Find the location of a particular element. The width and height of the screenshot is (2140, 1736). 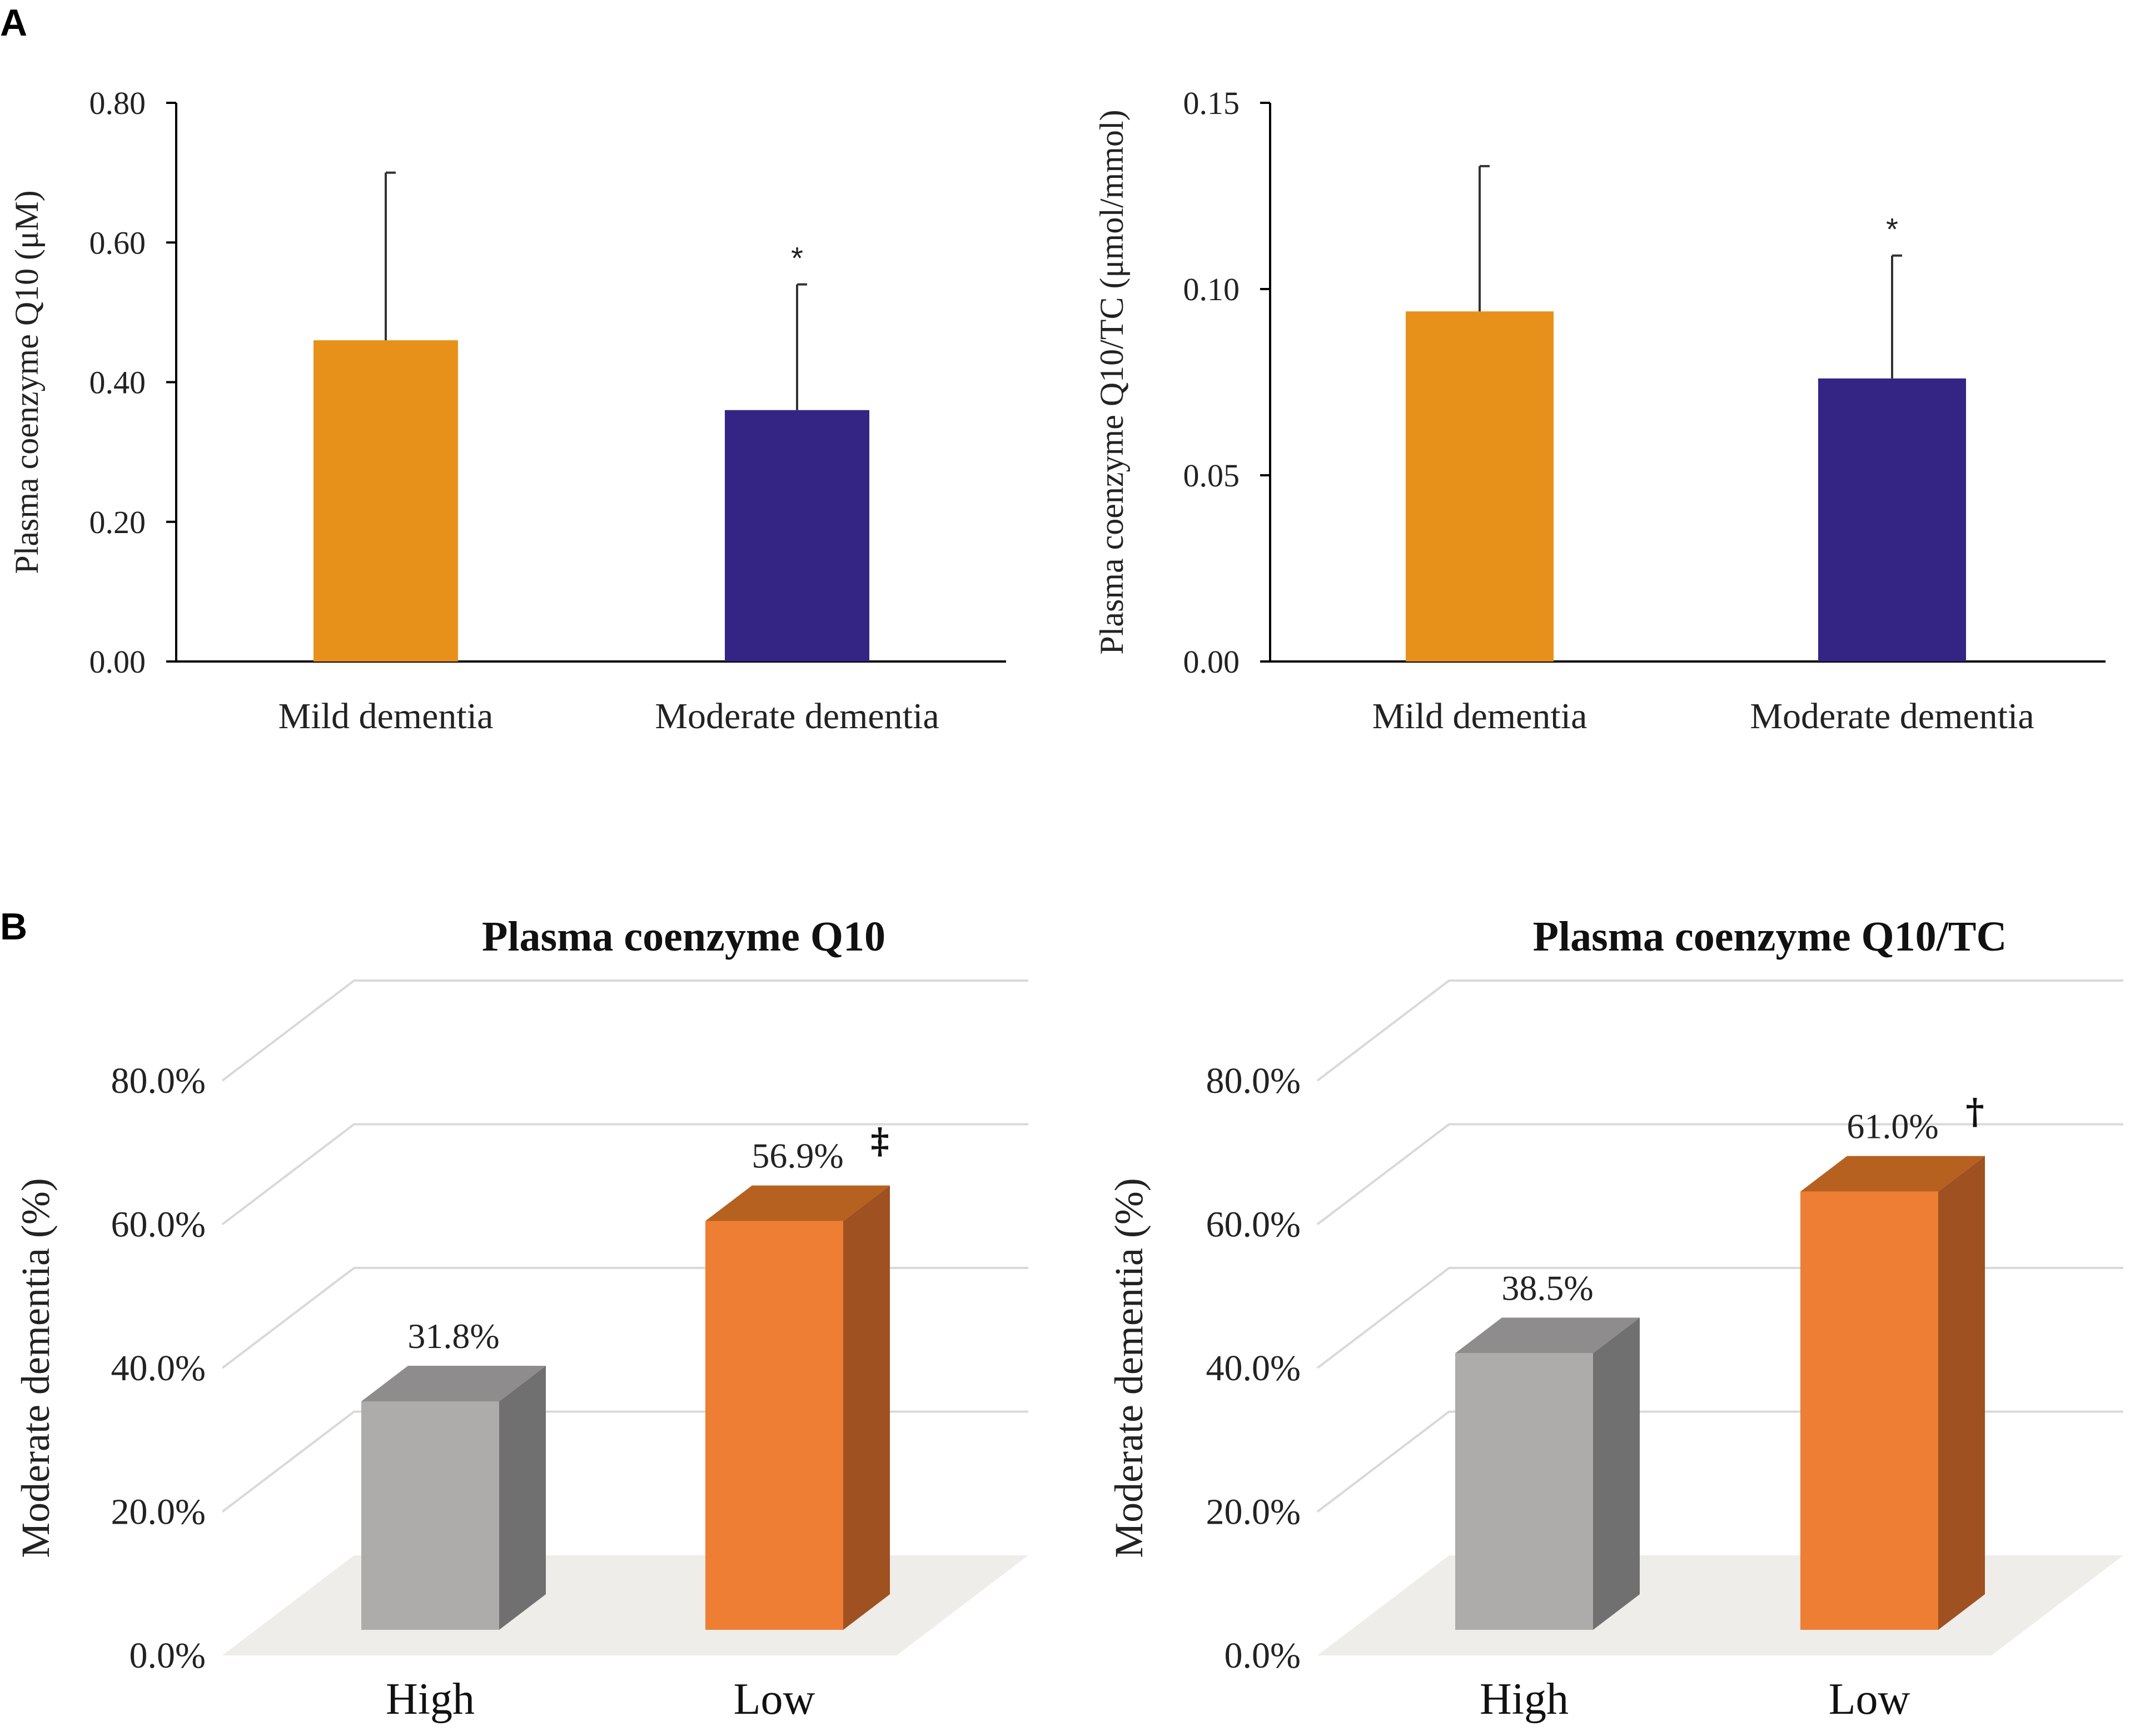

data-label: 38.5% is located at coordinates (1547, 1287).